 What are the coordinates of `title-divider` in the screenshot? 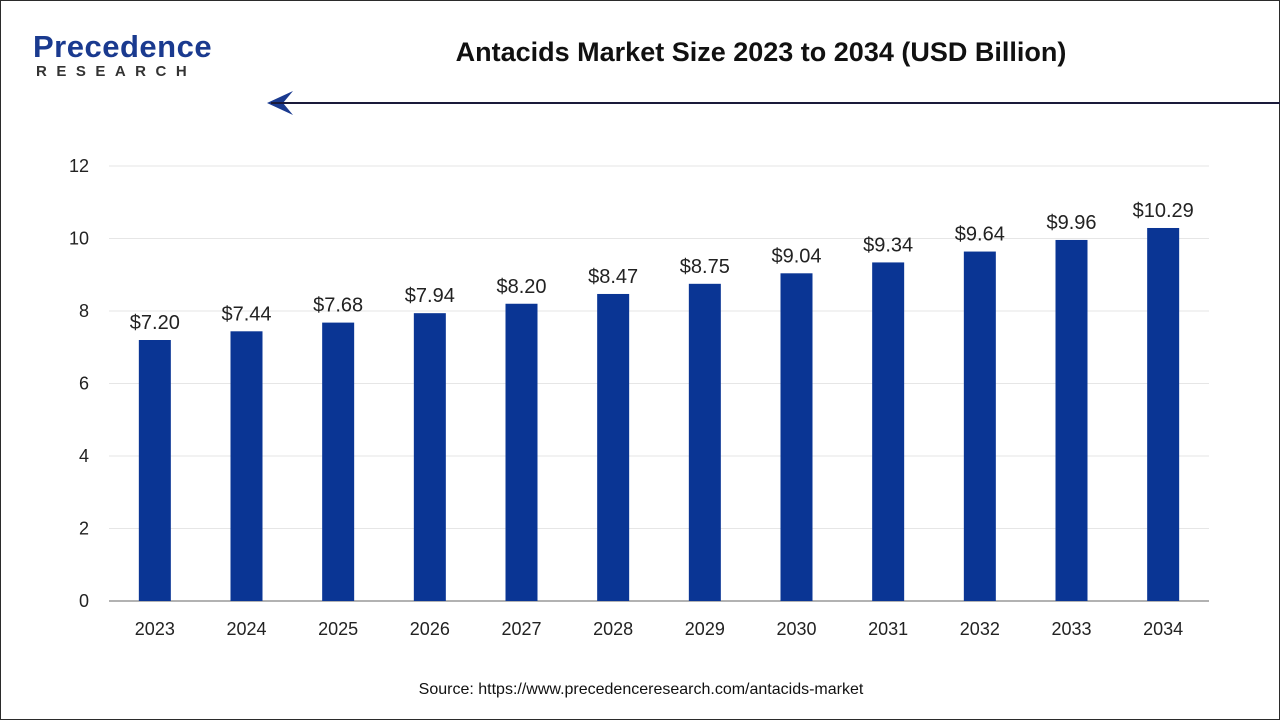 It's located at (775, 103).